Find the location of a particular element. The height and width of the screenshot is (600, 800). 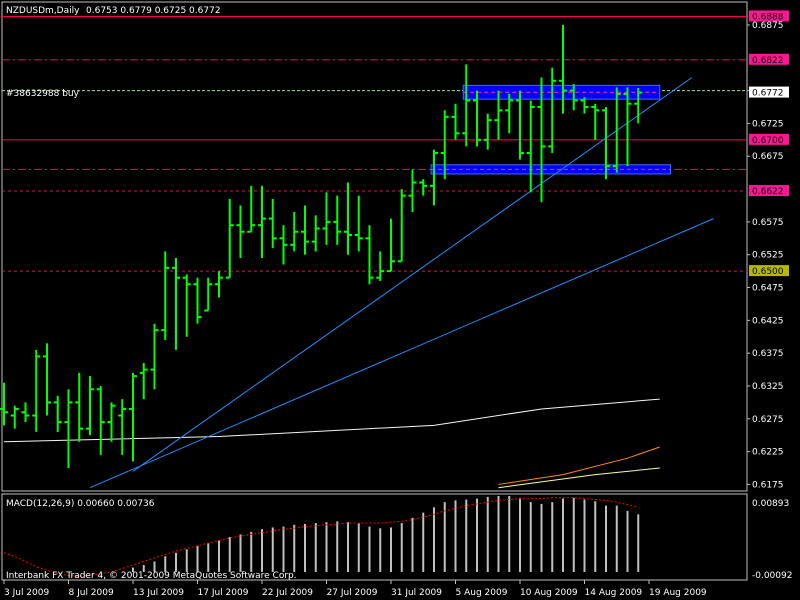

macd-signal-line is located at coordinates (321, 537).